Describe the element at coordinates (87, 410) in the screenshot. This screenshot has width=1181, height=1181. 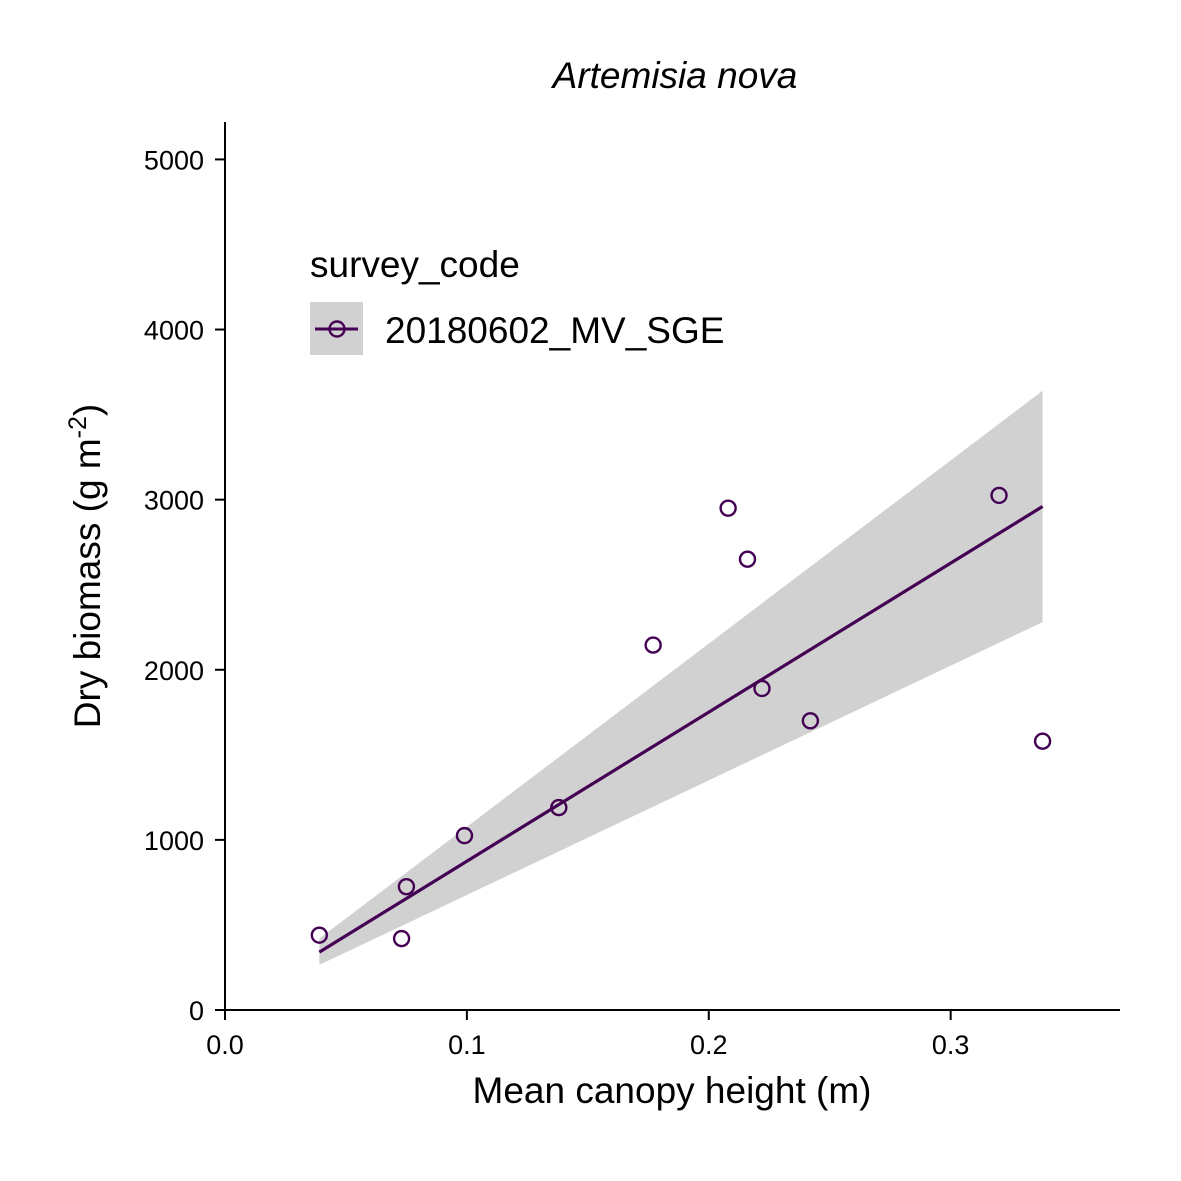
I see `y-axis-title-close: )` at that location.